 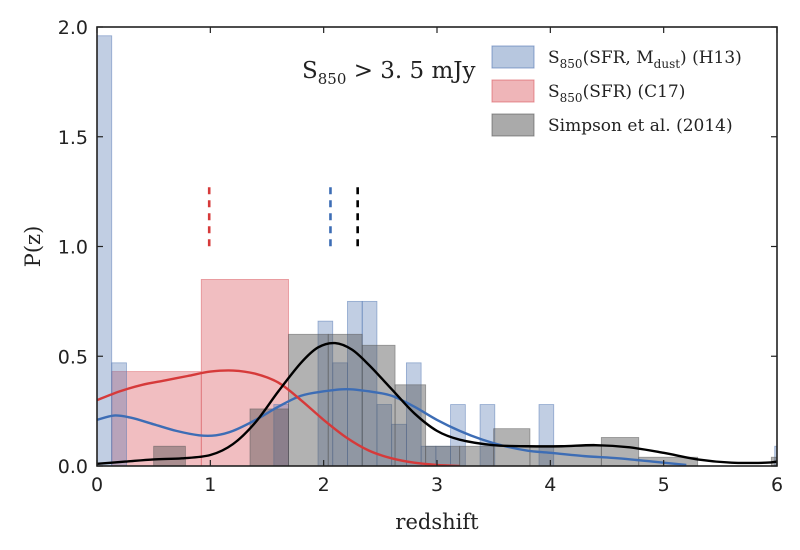 I want to click on y-tick-label-4: 2.0, so click(x=73, y=28).